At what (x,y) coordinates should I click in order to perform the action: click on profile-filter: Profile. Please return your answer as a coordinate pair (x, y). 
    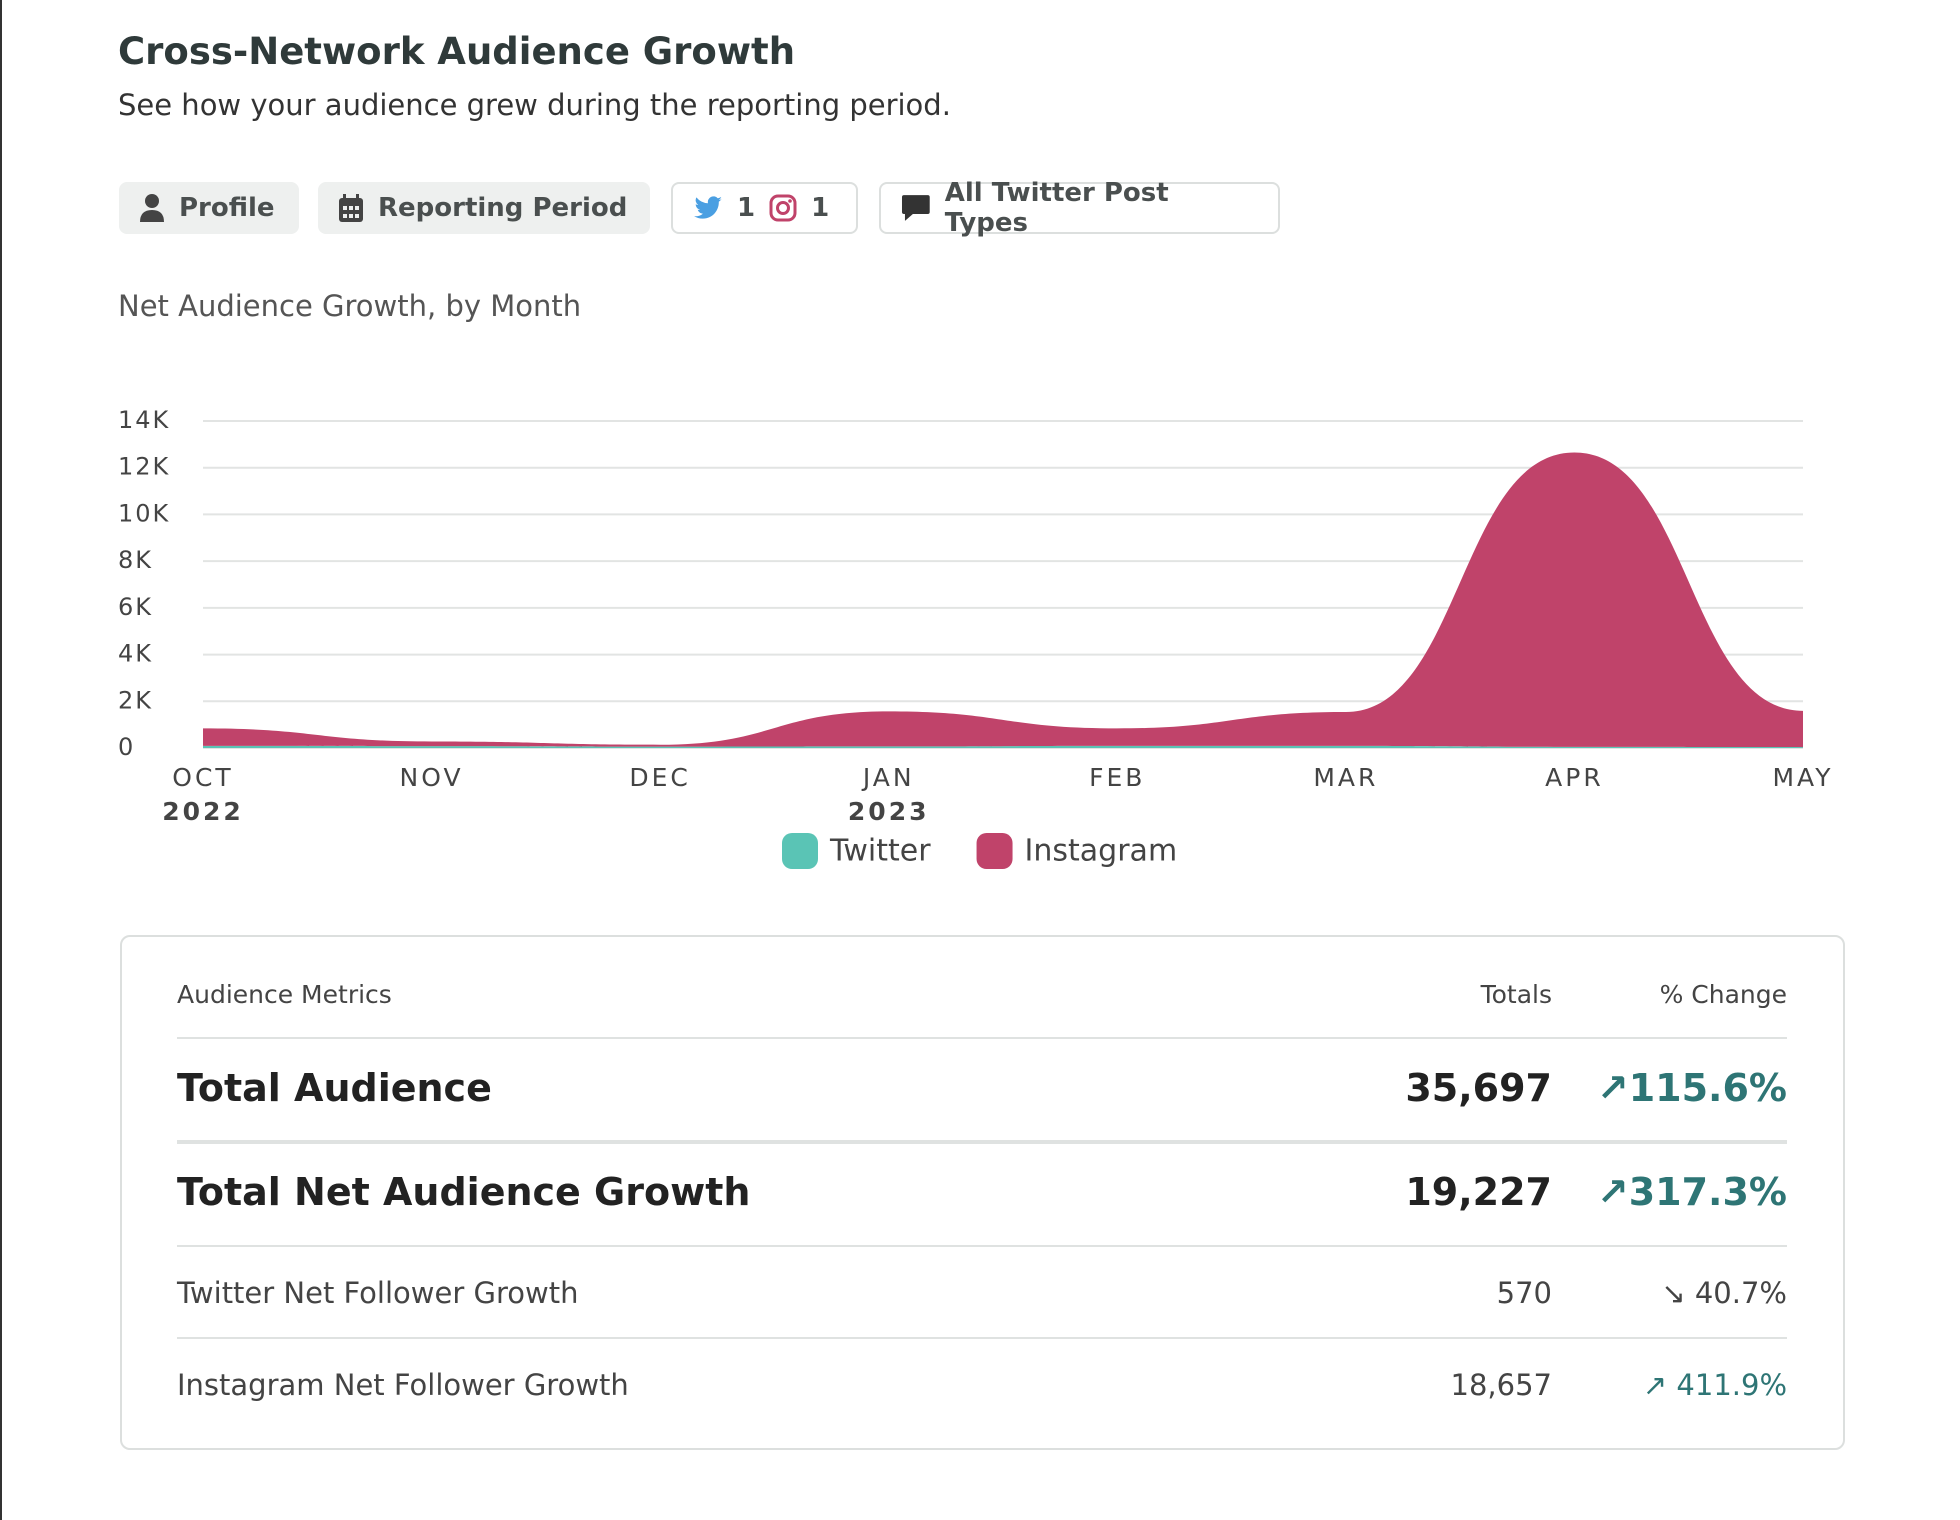
    Looking at the image, I should click on (209, 208).